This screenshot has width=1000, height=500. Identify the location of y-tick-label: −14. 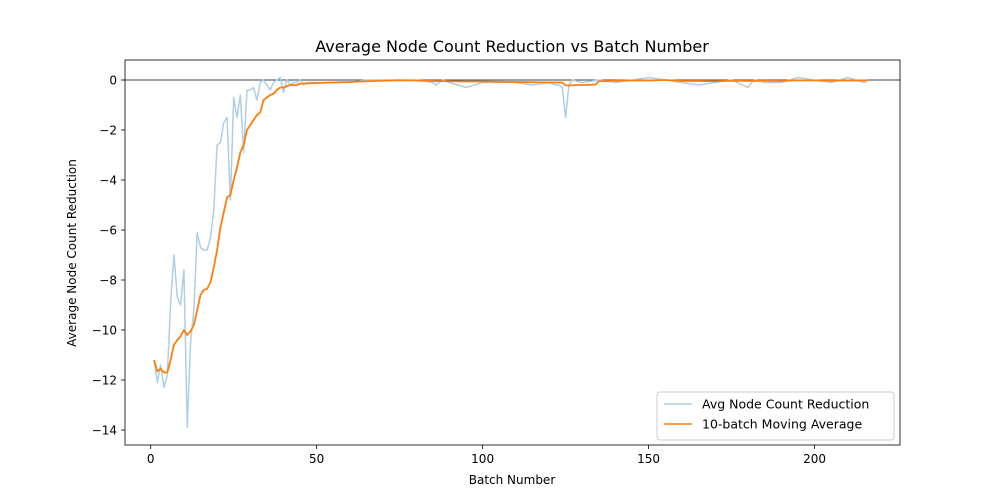
(104, 431).